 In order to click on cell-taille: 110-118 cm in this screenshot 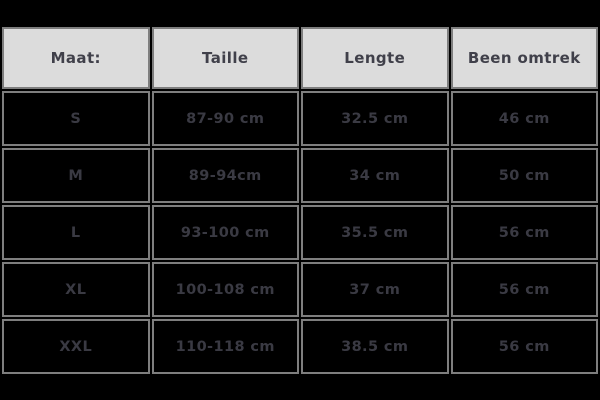, I will do `click(225, 346)`.